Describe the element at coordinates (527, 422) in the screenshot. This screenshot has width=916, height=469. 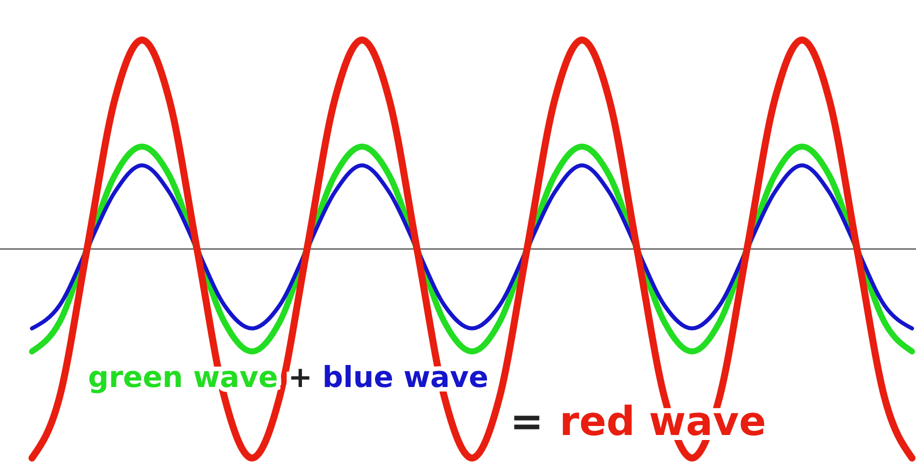
I see `annotation: =` at that location.